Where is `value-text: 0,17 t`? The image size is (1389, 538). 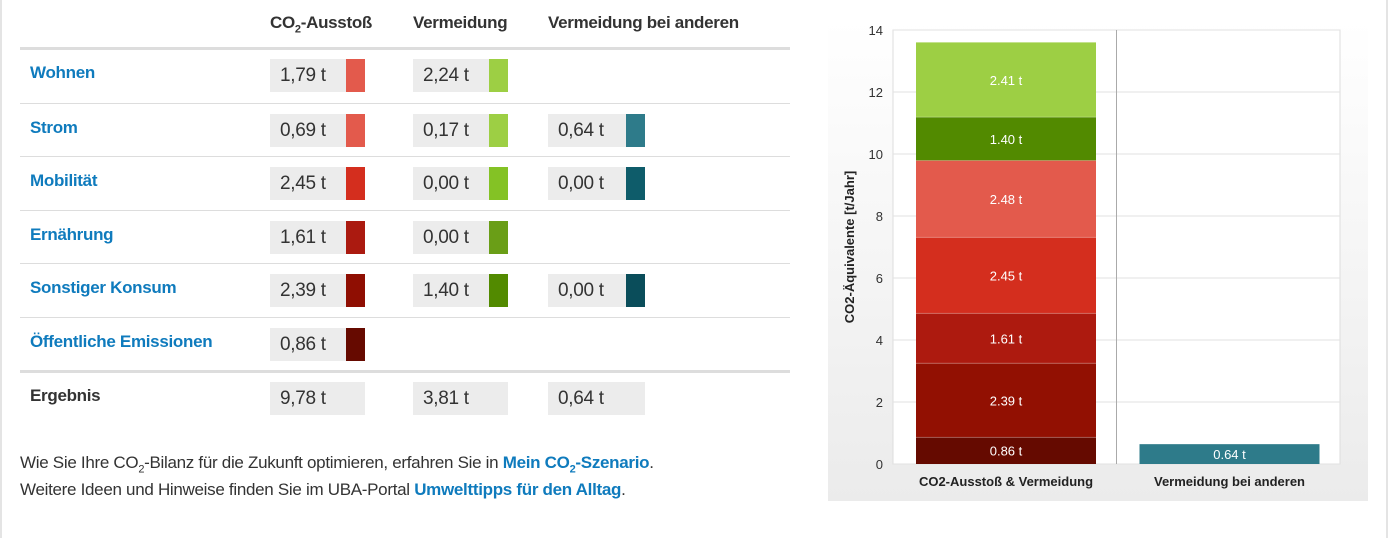 value-text: 0,17 t is located at coordinates (446, 130).